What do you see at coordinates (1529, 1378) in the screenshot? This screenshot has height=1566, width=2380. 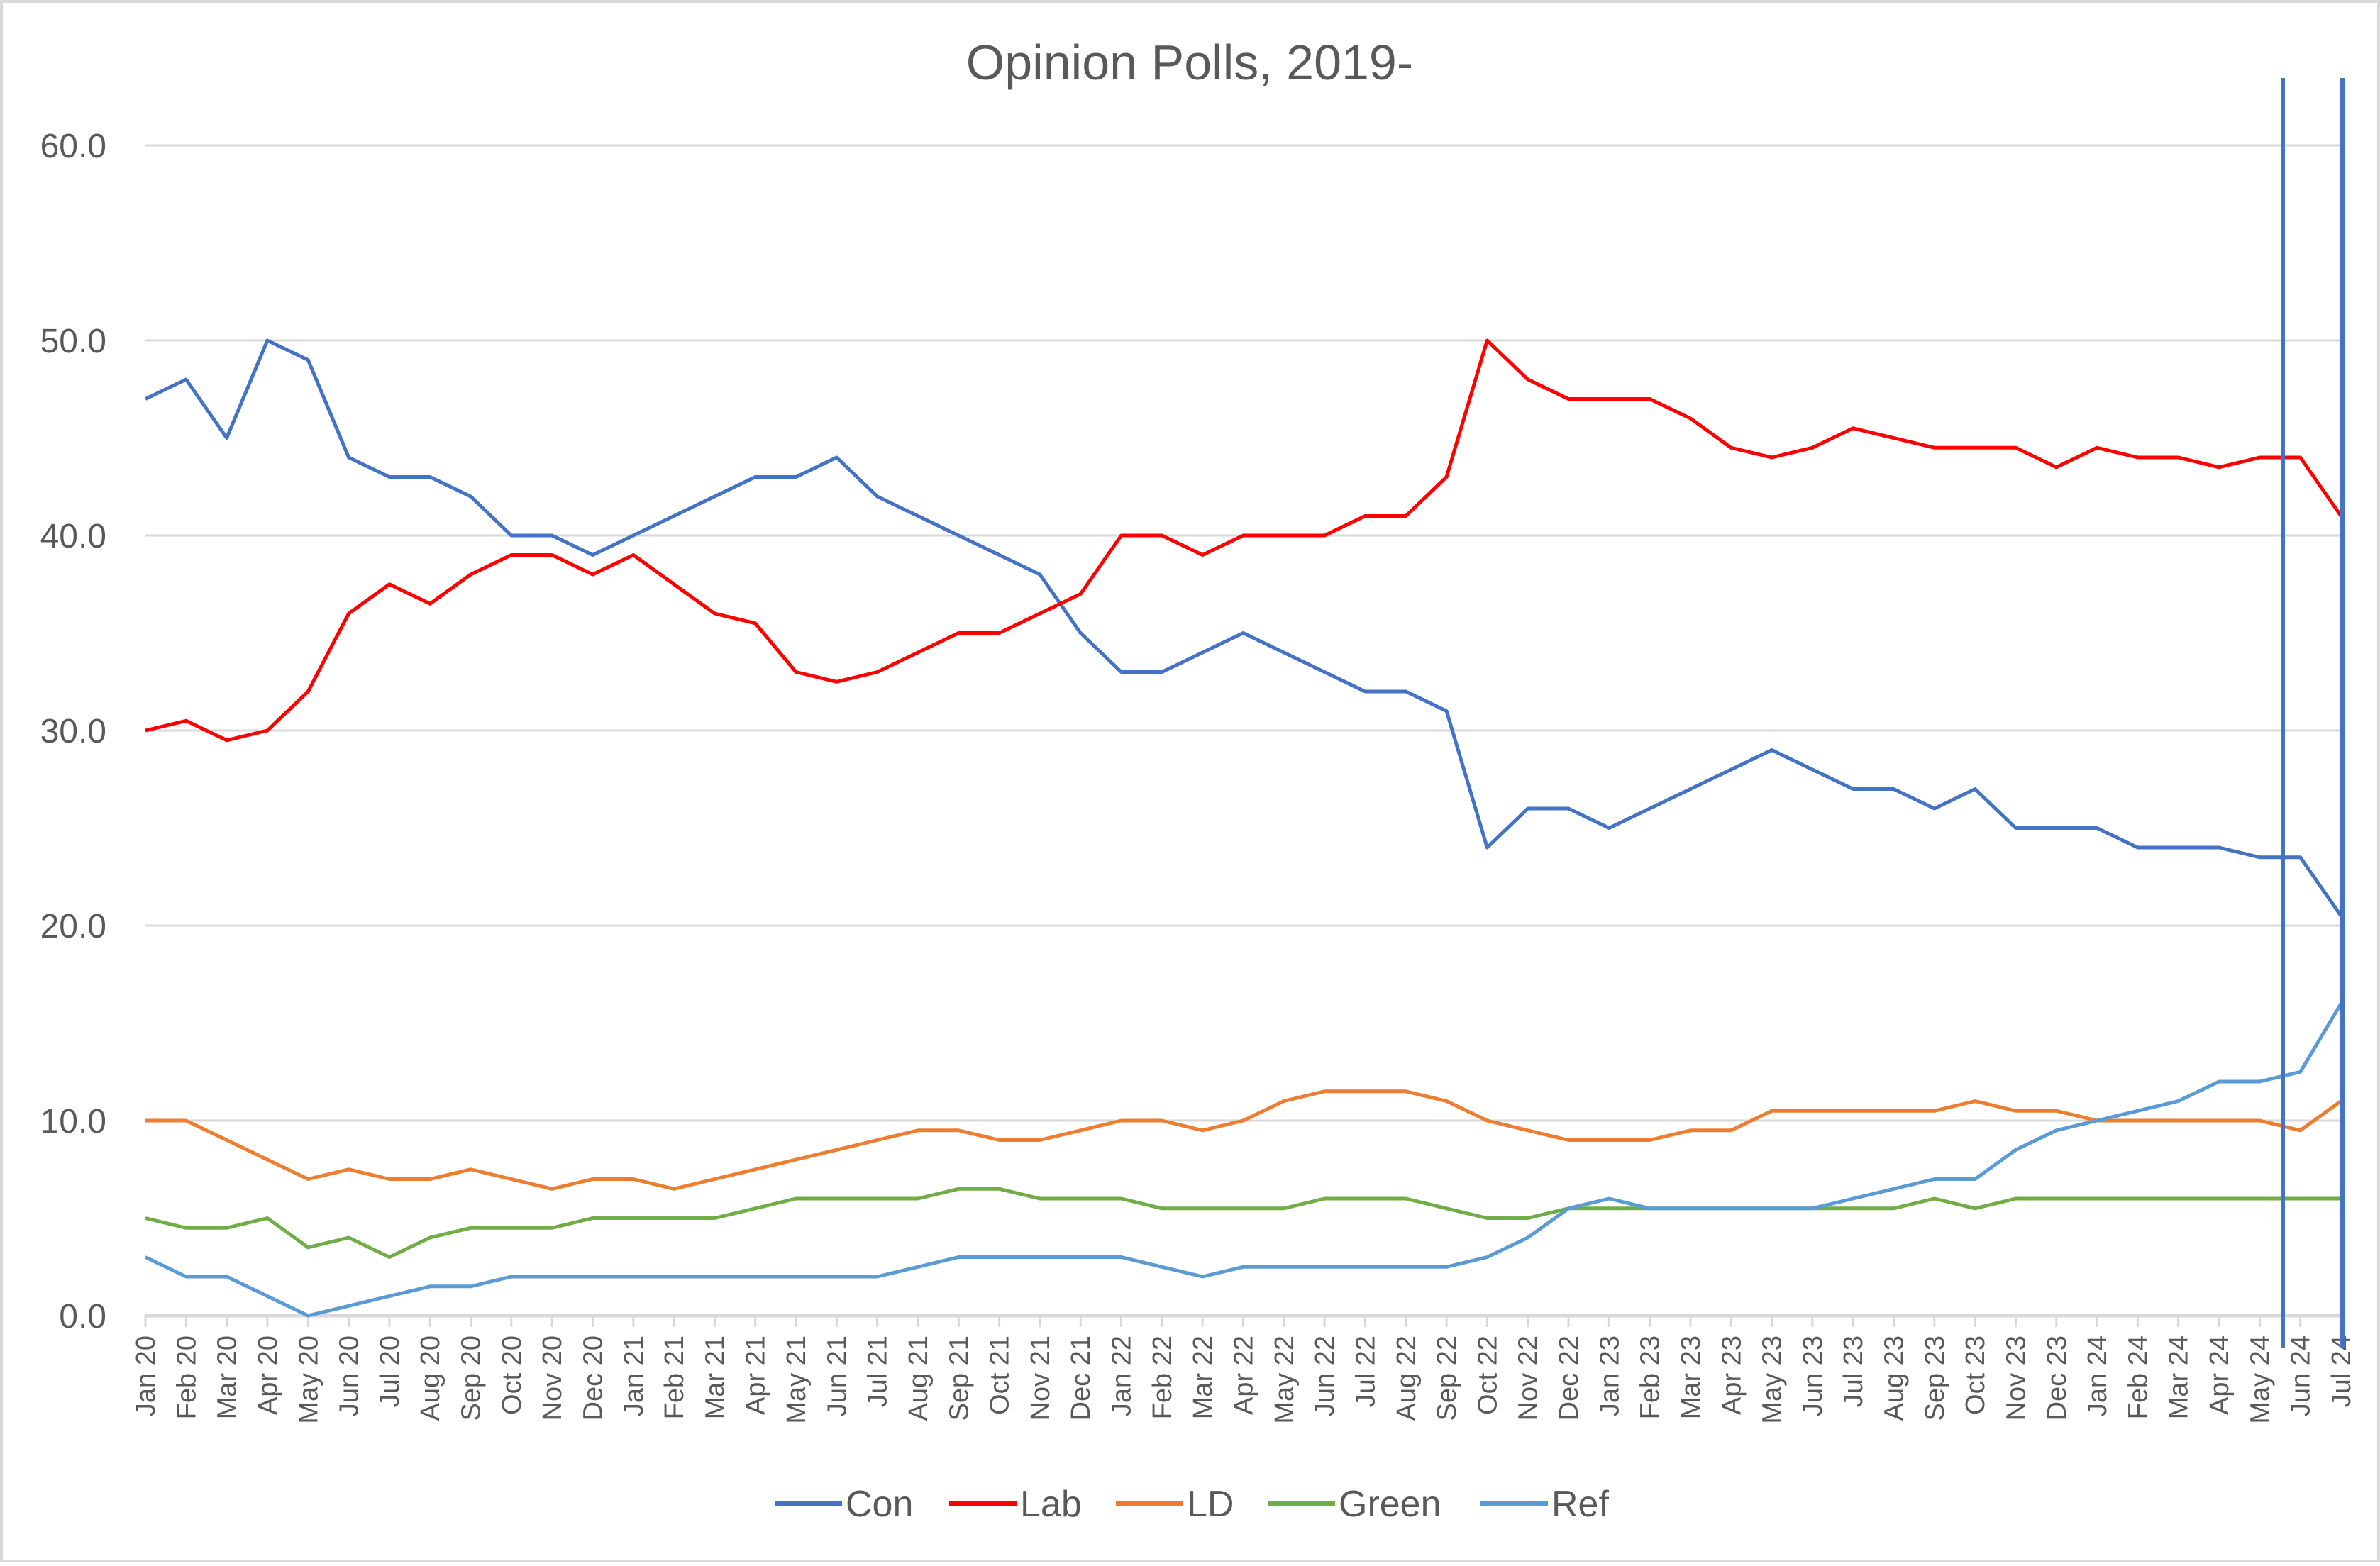 I see `x-tick-label: Nov 22` at bounding box center [1529, 1378].